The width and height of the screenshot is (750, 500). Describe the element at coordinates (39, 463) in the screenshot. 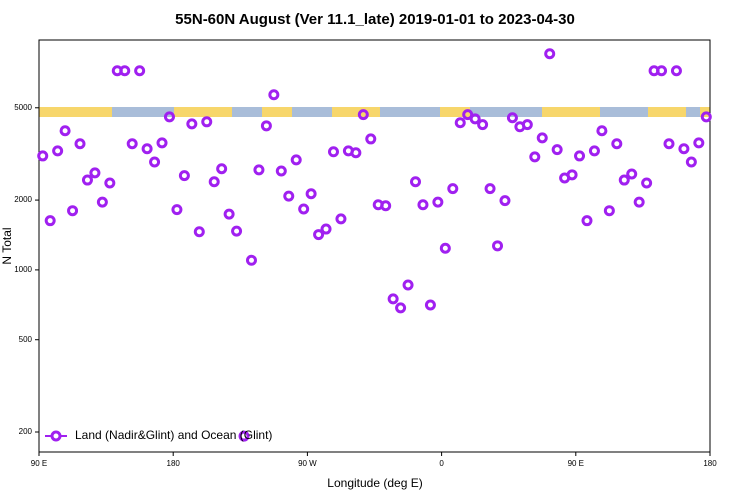

I see `x-tick-label: 90 E` at that location.